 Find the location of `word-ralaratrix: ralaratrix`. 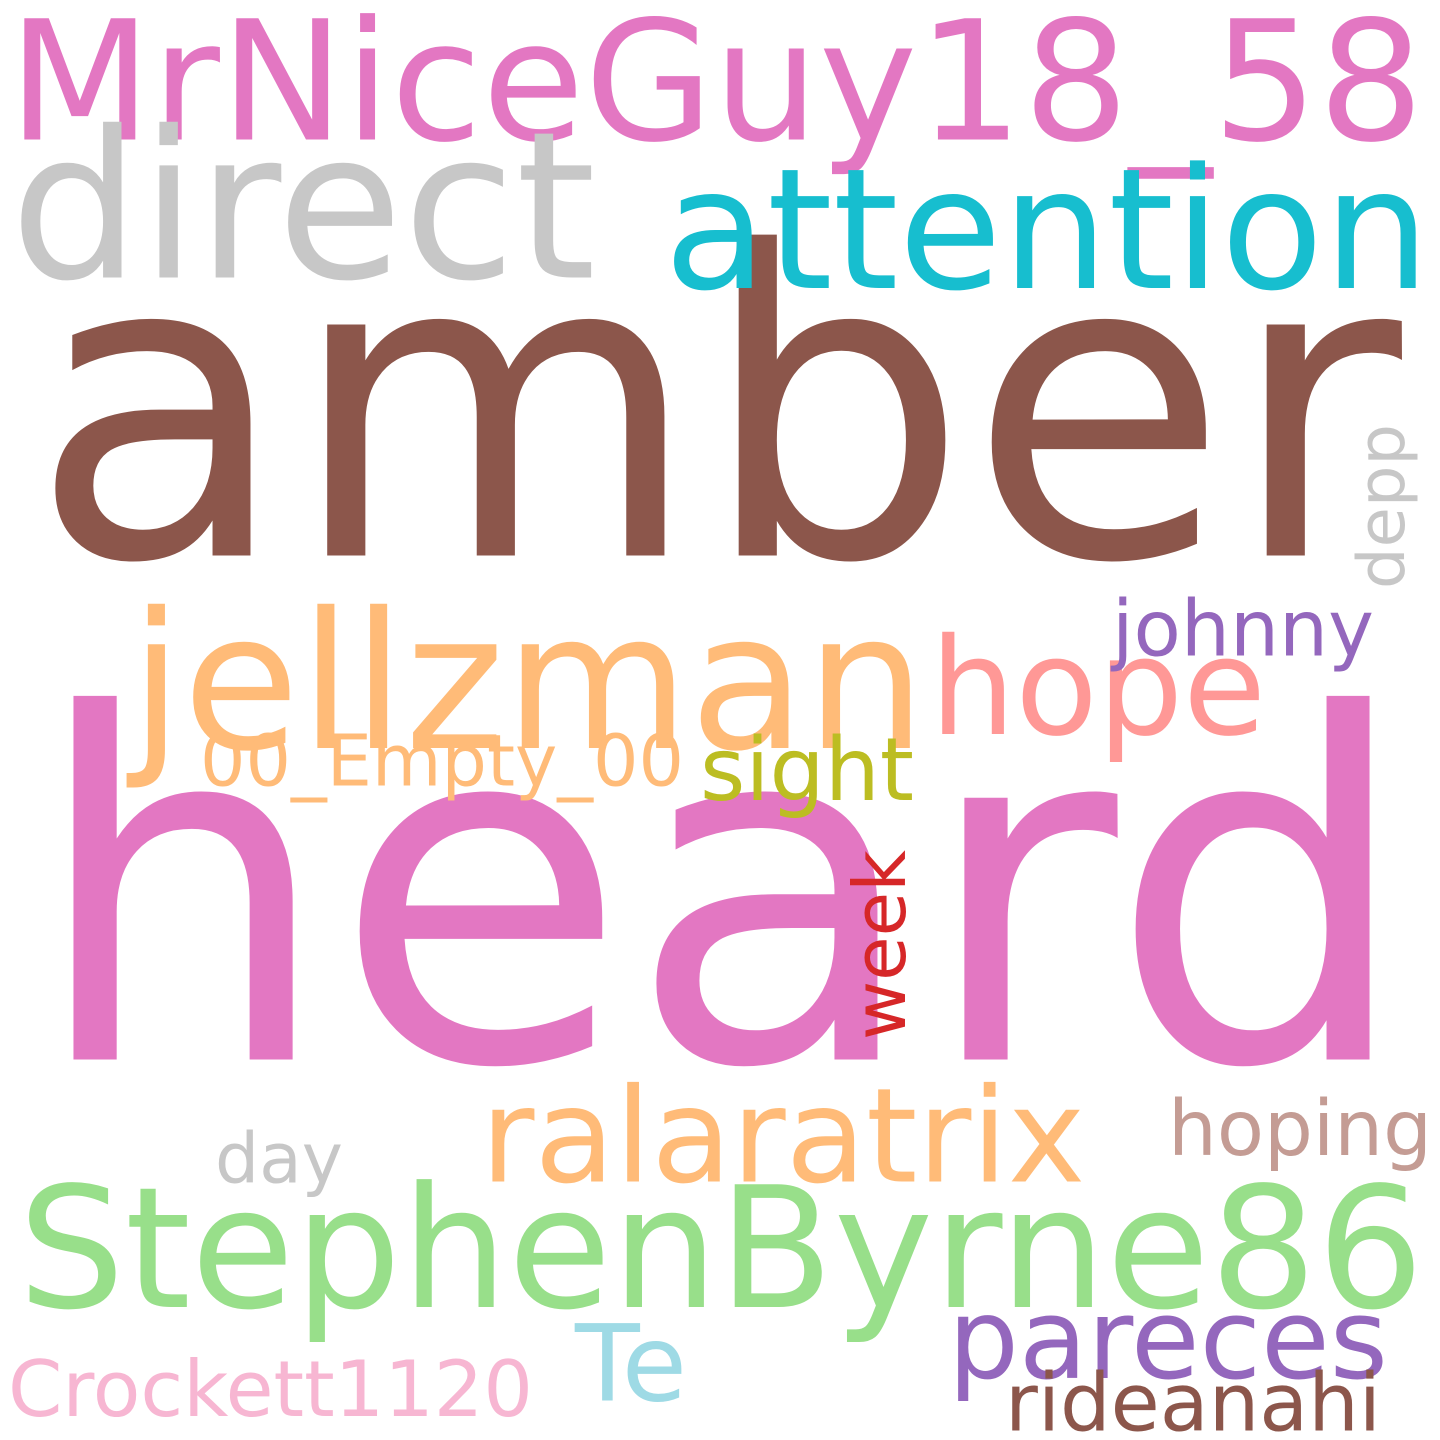

word-ralaratrix: ralaratrix is located at coordinates (783, 1136).